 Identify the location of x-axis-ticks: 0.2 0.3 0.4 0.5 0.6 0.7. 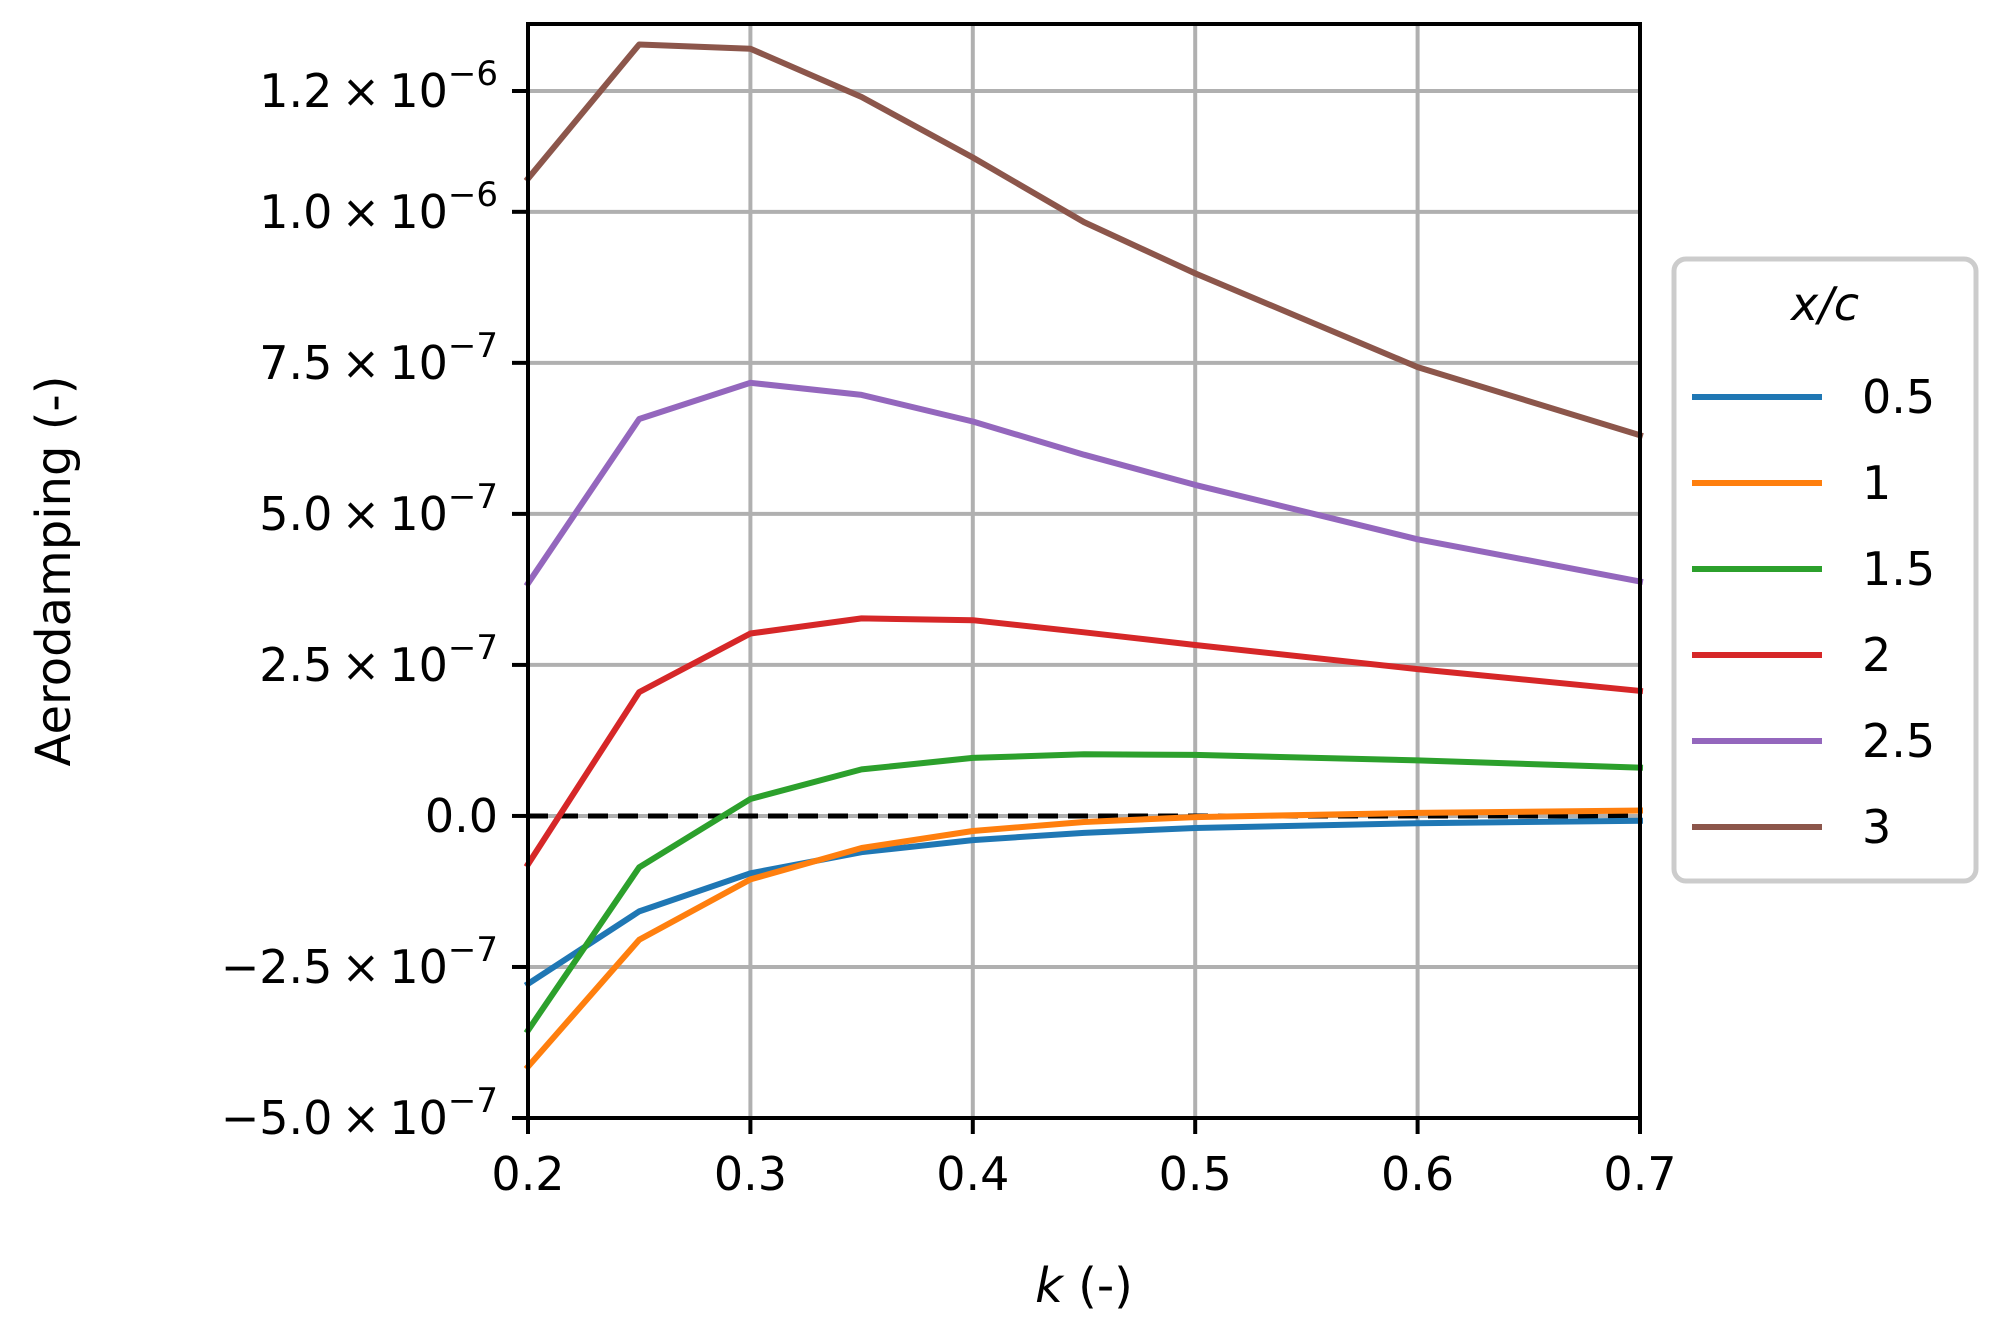
(1084, 1159).